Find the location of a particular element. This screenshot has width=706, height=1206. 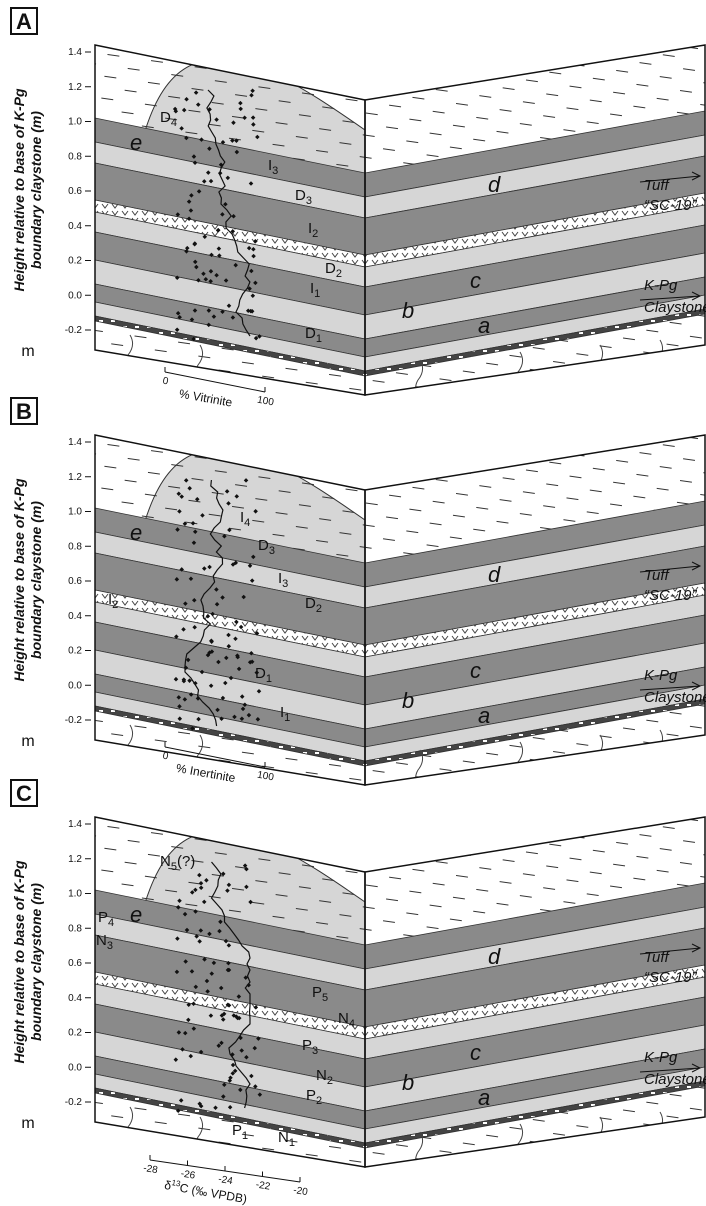

y-tick-label: 0.8 is located at coordinates (75, 546).